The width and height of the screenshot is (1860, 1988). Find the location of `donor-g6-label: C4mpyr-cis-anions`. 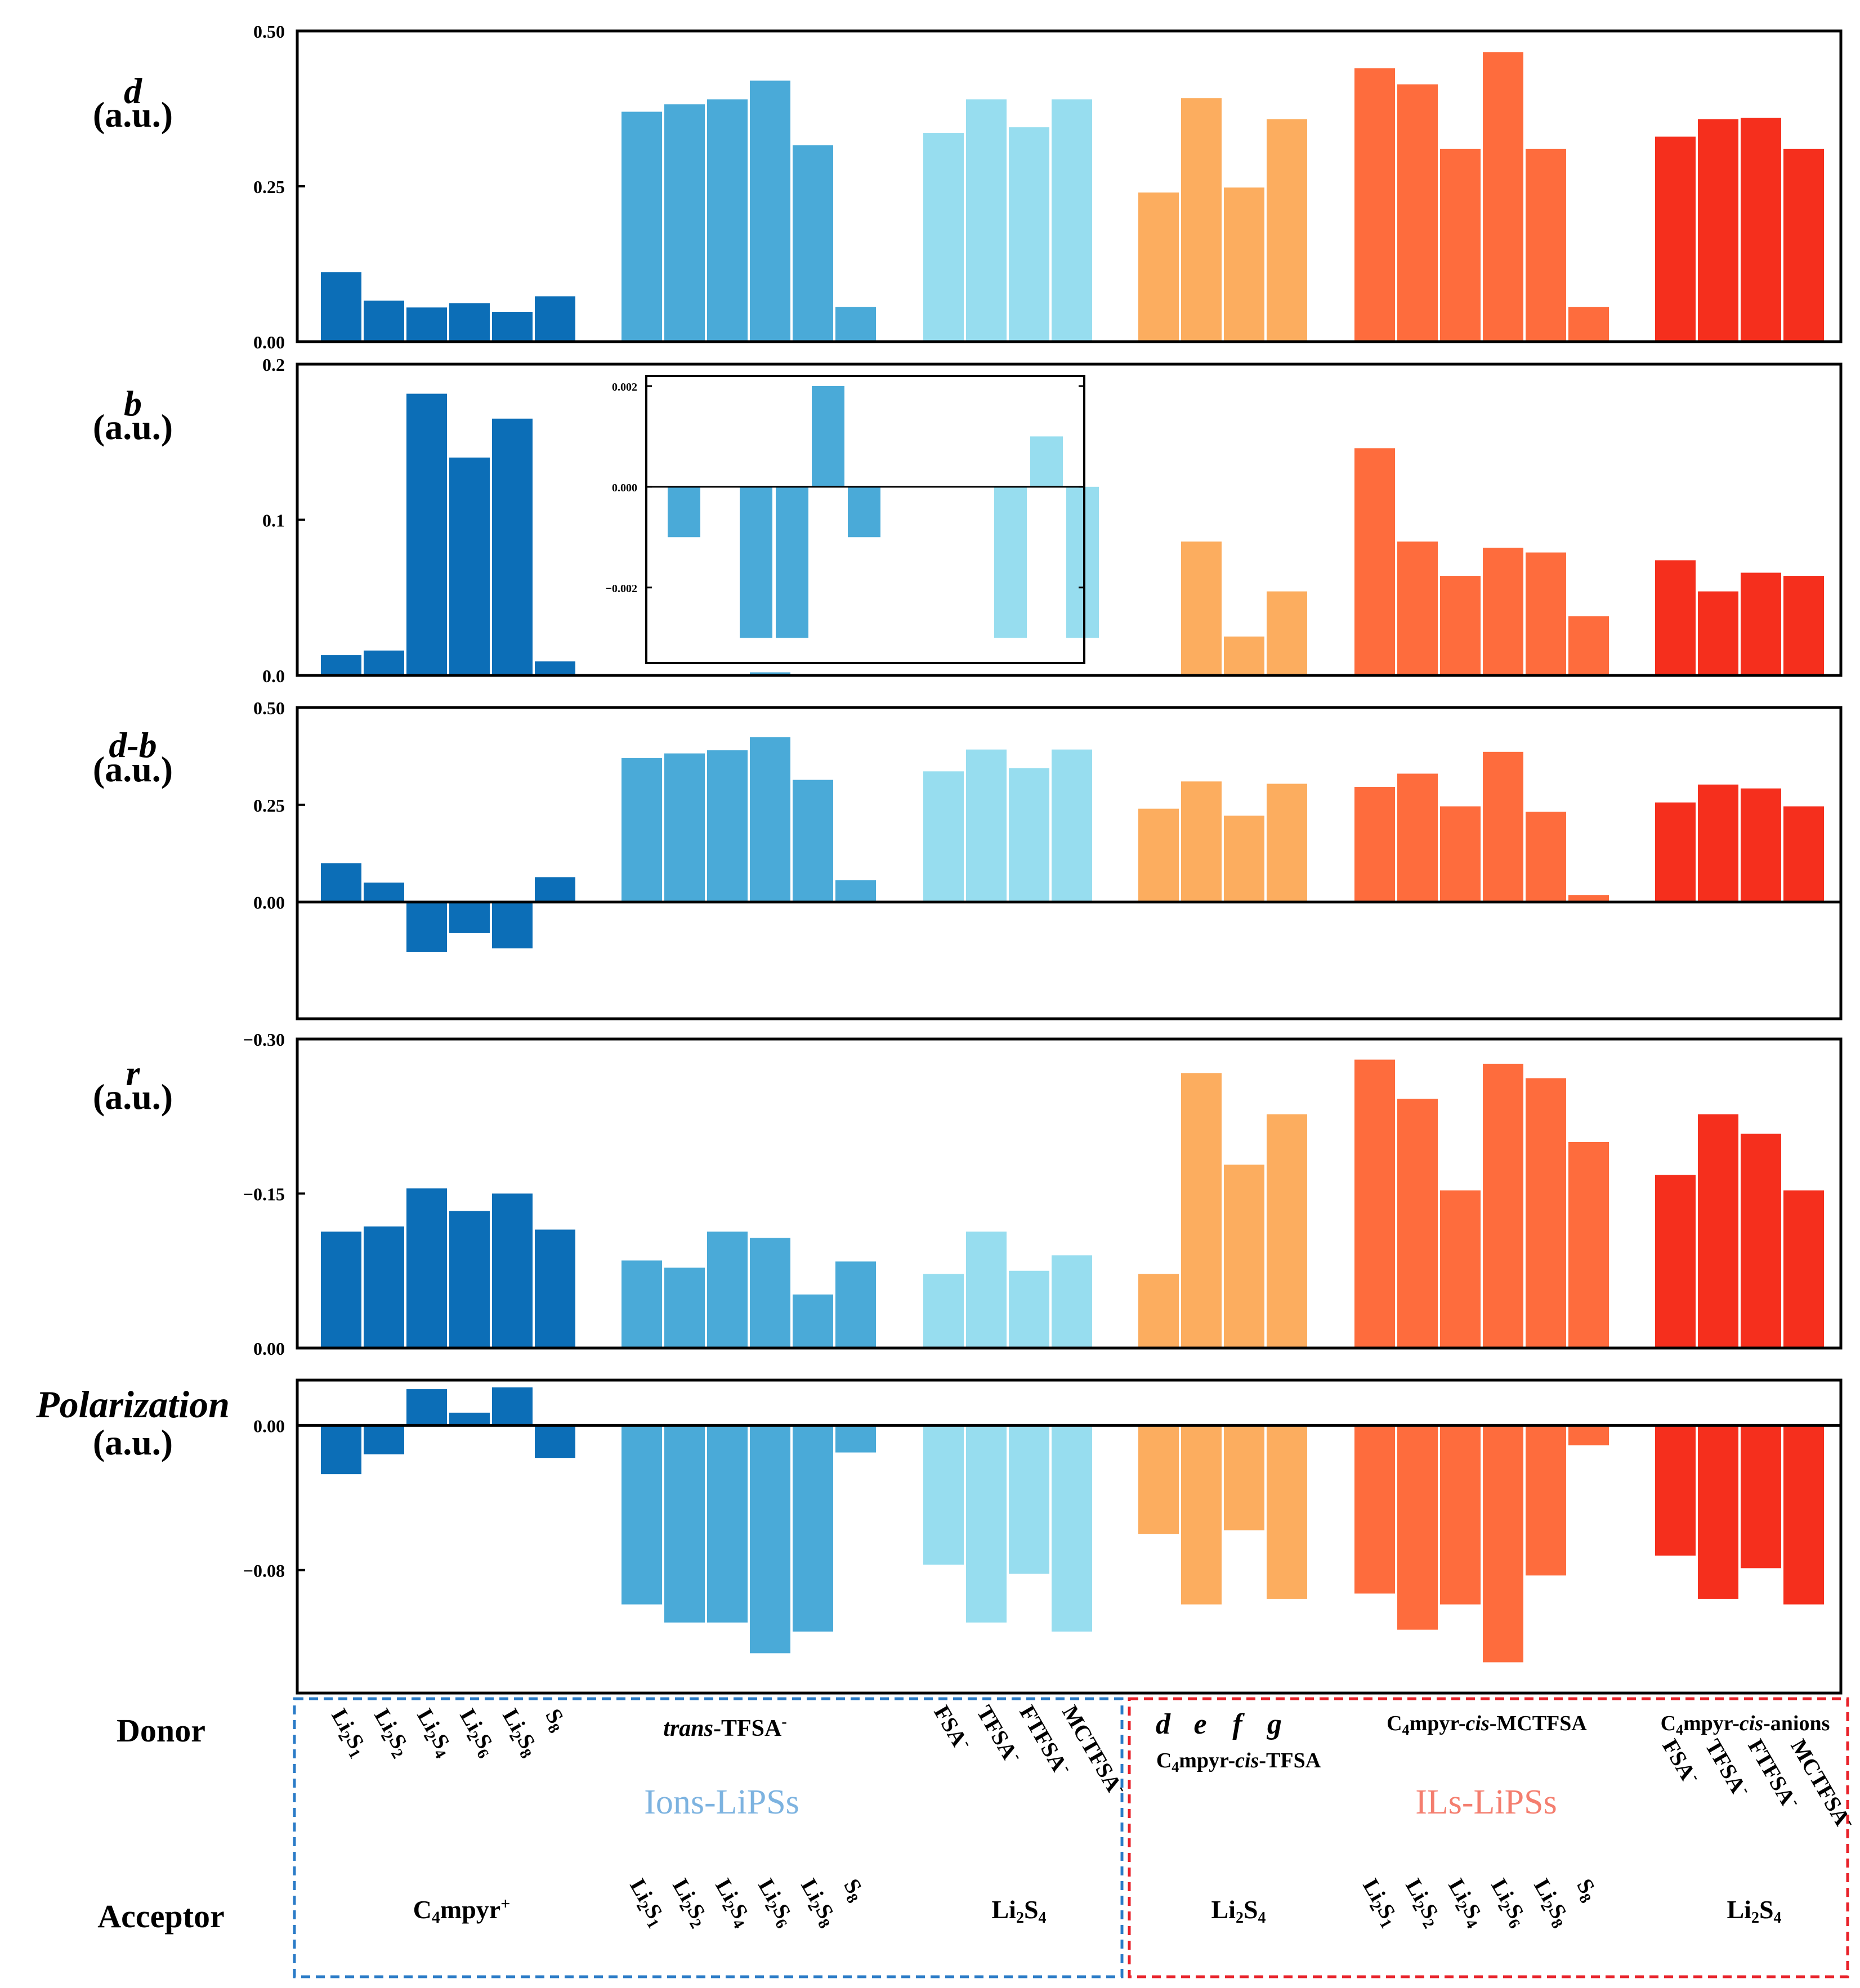

donor-g6-label: C4mpyr-cis-anions is located at coordinates (1745, 1725).